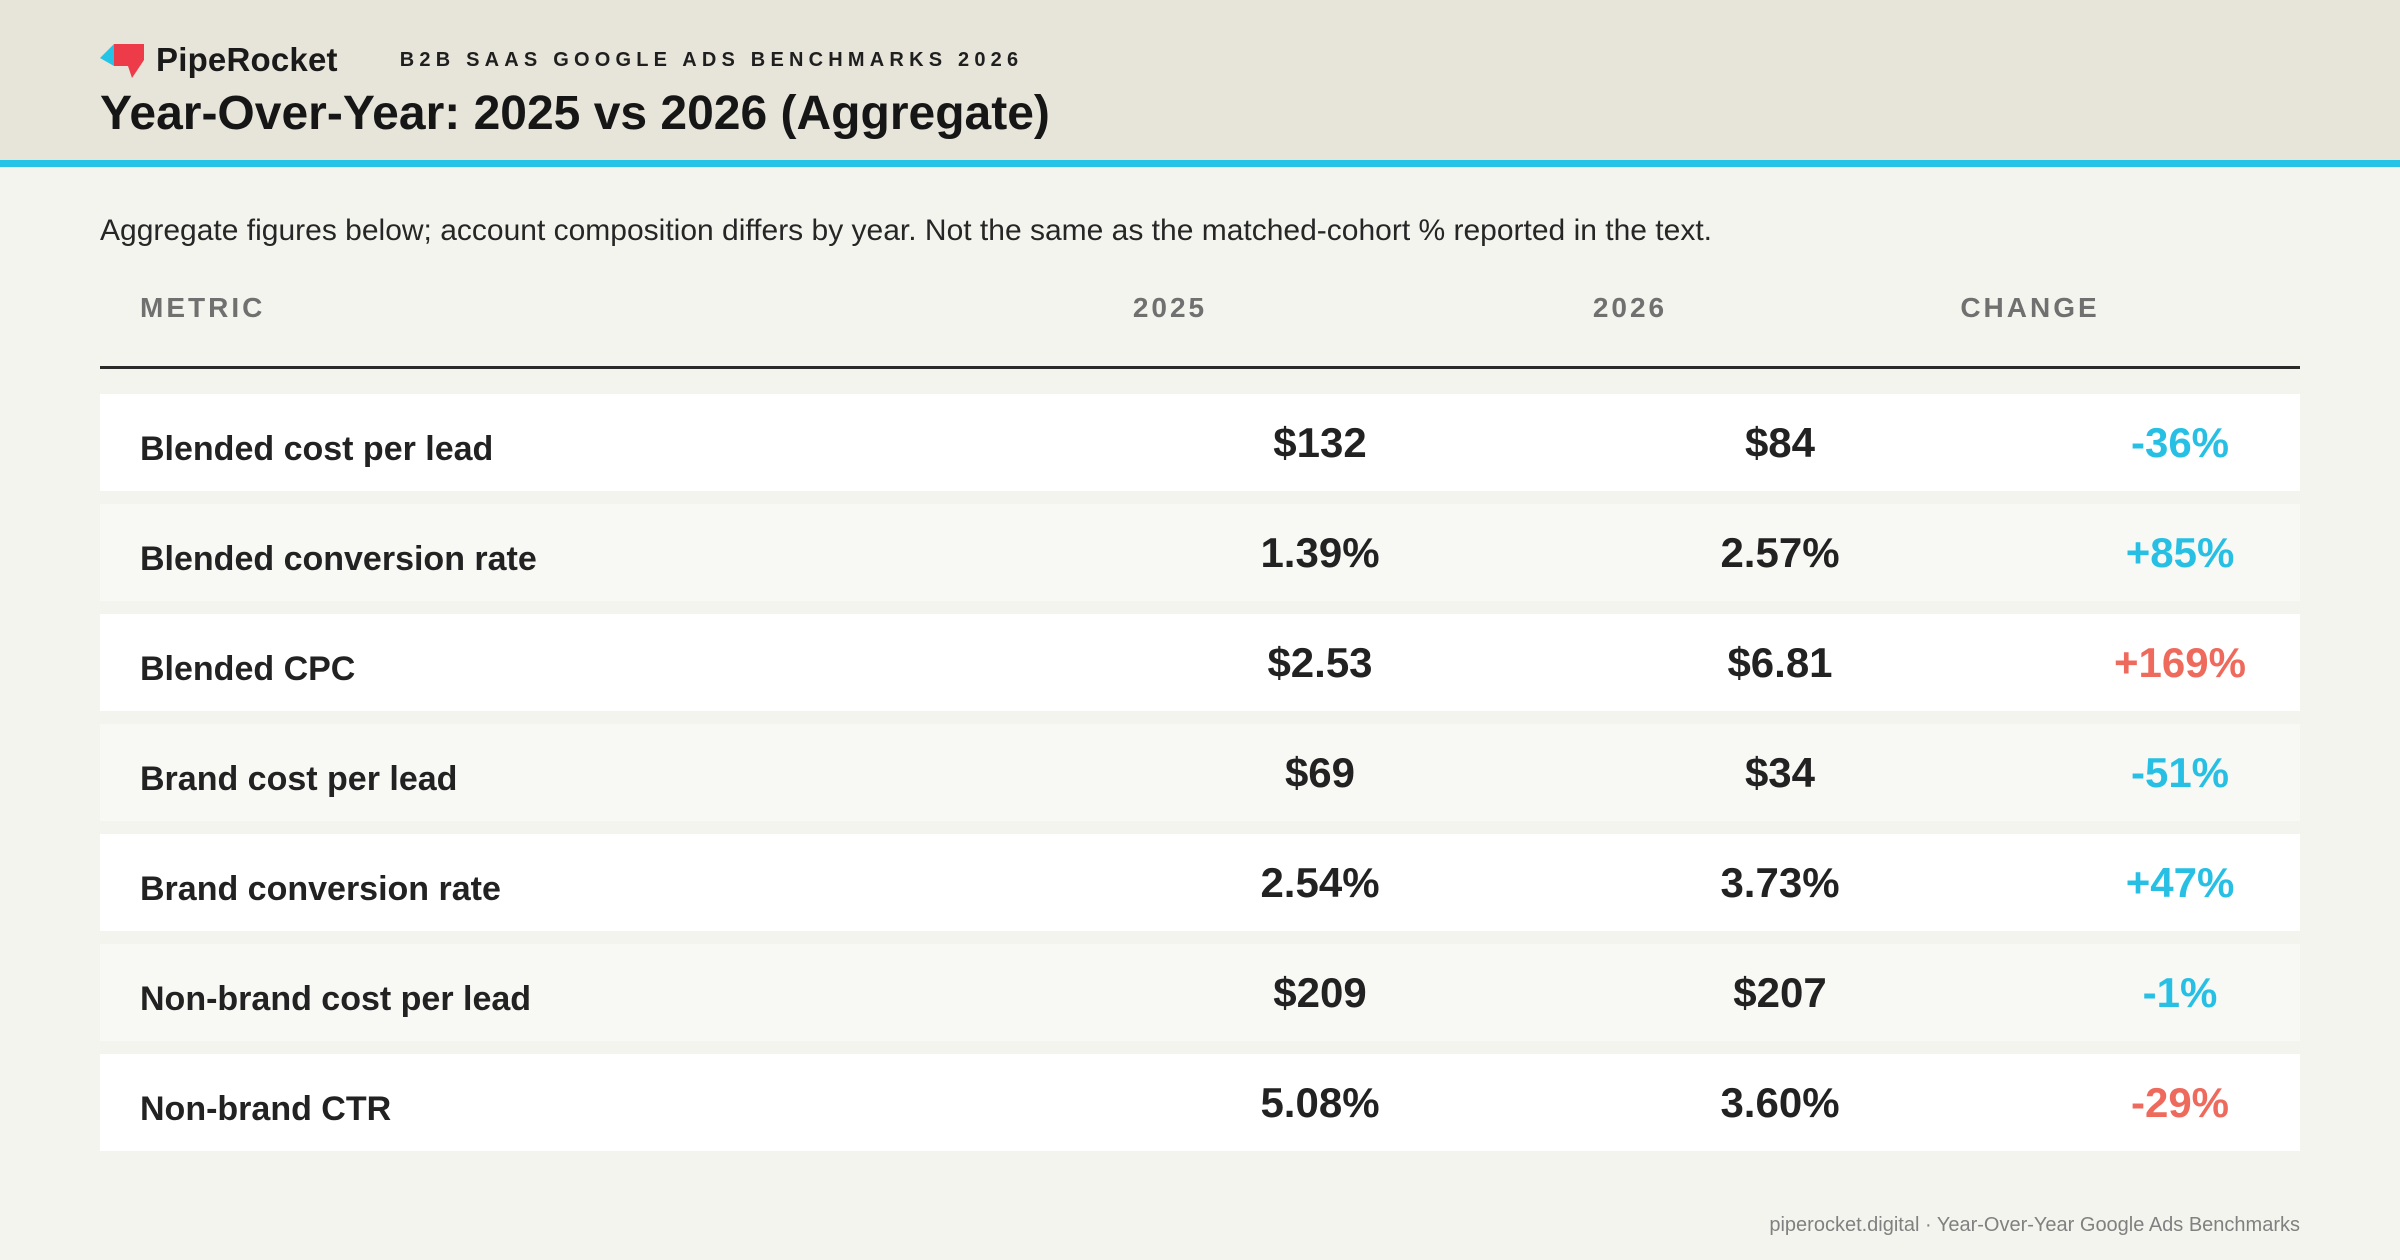  I want to click on piperocket-logo-icon, so click(122, 61).